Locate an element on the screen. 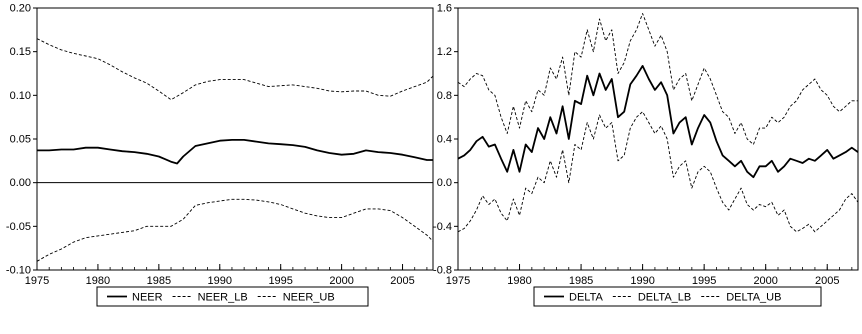 Image resolution: width=862 pixels, height=334 pixels. y-tick-label: 0.05 is located at coordinates (20, 140).